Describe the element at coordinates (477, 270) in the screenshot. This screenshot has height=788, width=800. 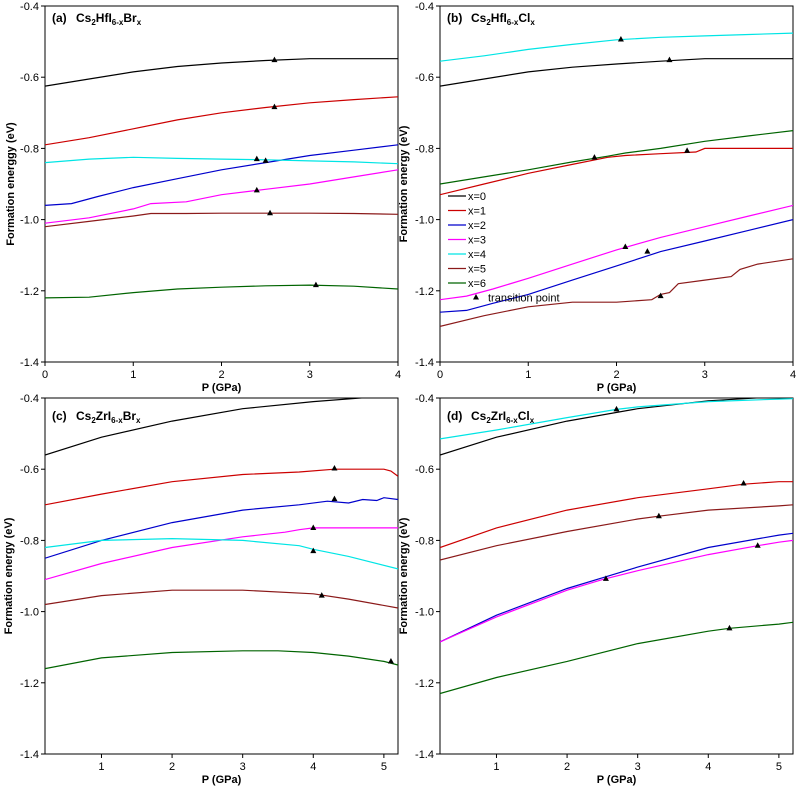
I see `legend-label: x=5` at that location.